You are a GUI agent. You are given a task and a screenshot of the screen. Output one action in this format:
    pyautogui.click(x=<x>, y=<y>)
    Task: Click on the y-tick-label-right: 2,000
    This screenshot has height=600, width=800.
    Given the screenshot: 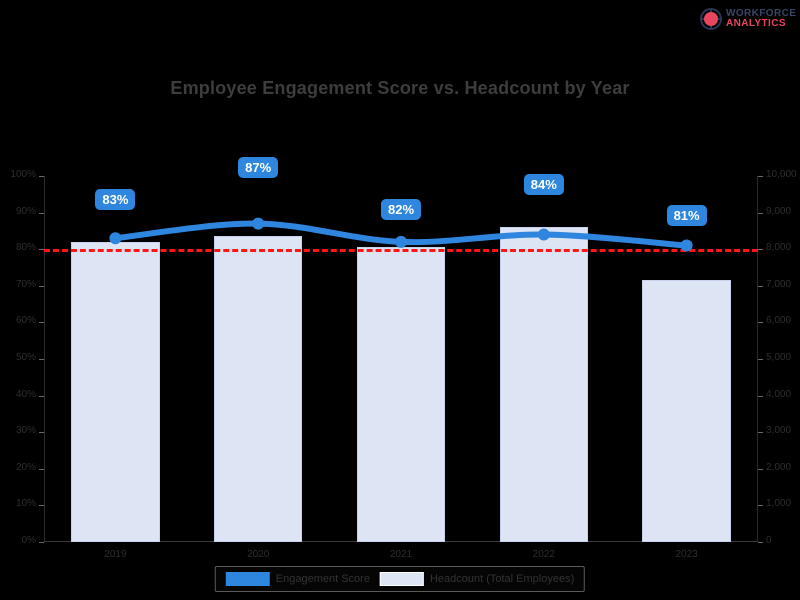 What is the action you would take?
    pyautogui.click(x=779, y=467)
    